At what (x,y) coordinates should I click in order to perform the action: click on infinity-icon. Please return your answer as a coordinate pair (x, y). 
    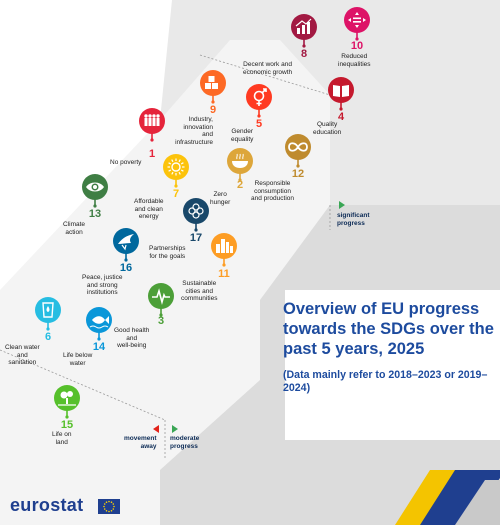
    Looking at the image, I should click on (298, 147).